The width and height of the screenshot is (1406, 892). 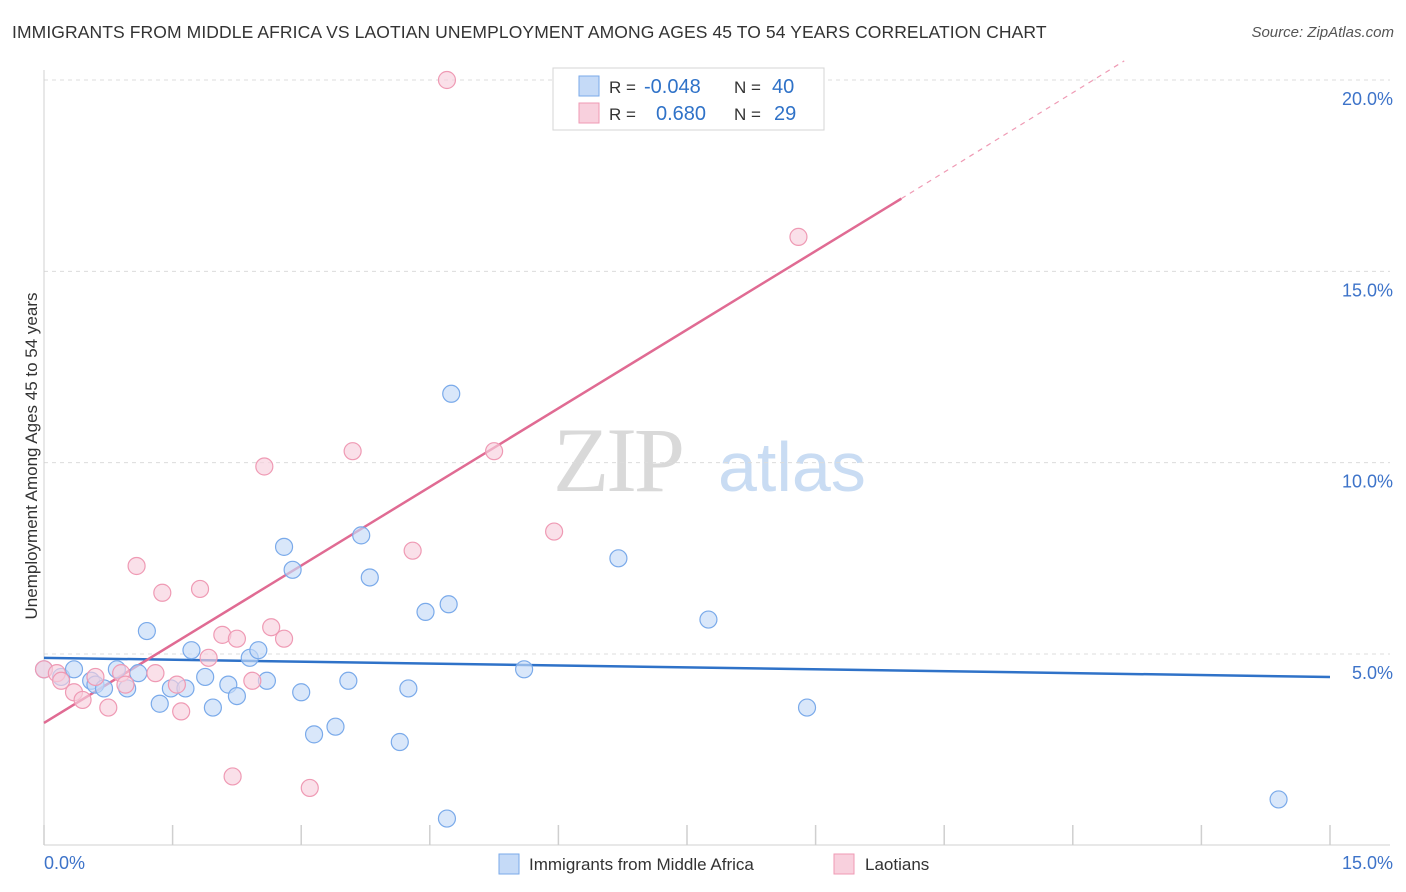 I want to click on trend-line-immigrants-middle-africa, so click(x=687, y=667).